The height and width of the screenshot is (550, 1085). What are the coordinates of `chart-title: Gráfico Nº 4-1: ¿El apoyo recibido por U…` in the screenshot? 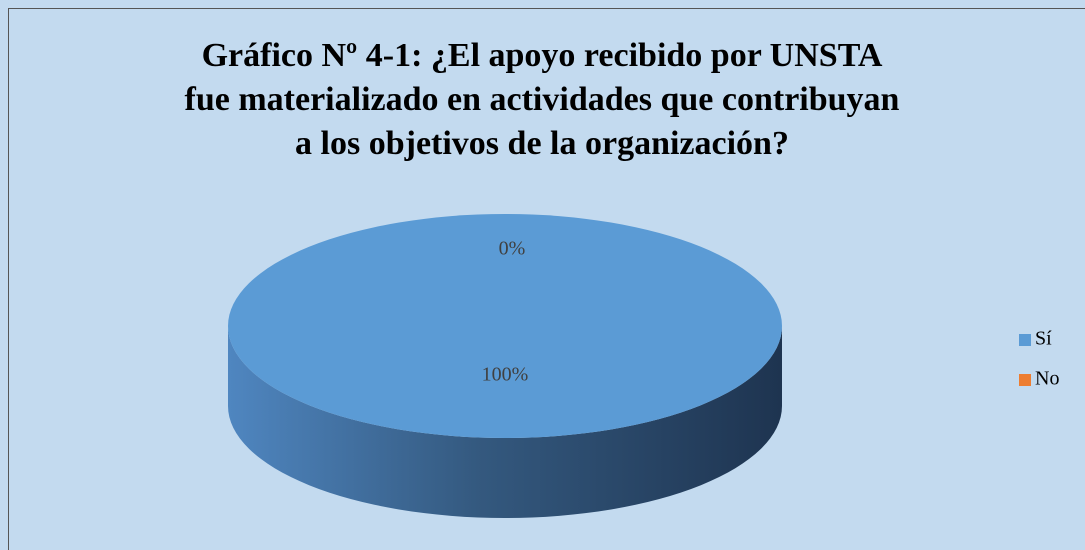 It's located at (542, 99).